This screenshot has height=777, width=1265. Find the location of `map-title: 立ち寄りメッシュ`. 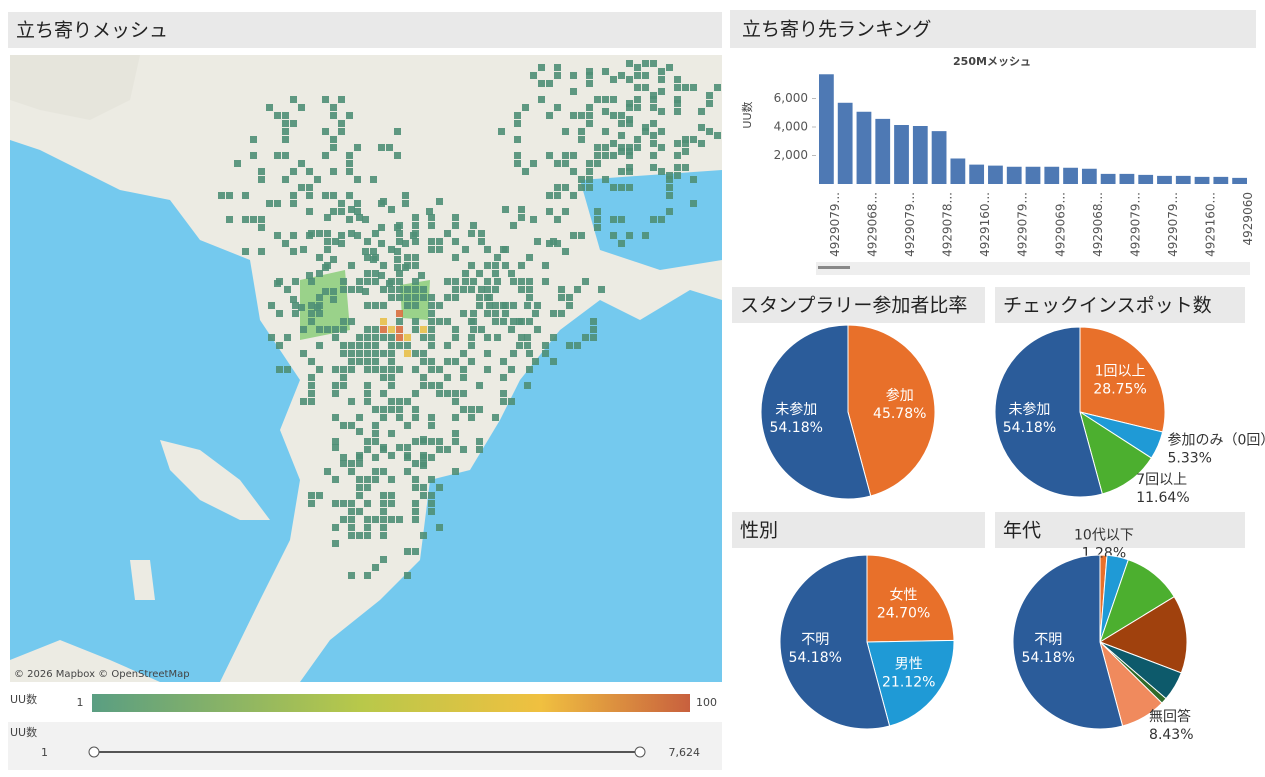

map-title: 立ち寄りメッシュ is located at coordinates (92, 31).